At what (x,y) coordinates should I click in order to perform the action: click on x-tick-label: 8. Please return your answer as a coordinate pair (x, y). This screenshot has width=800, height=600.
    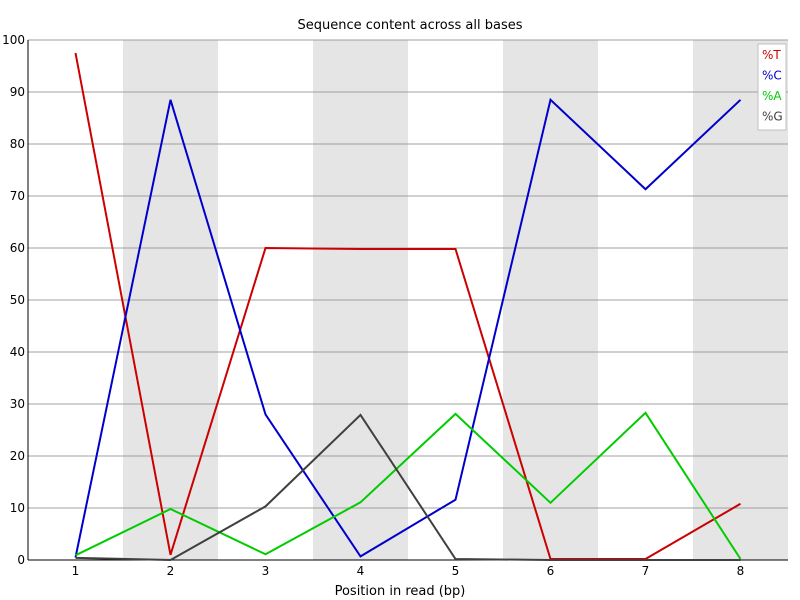
    Looking at the image, I should click on (741, 571).